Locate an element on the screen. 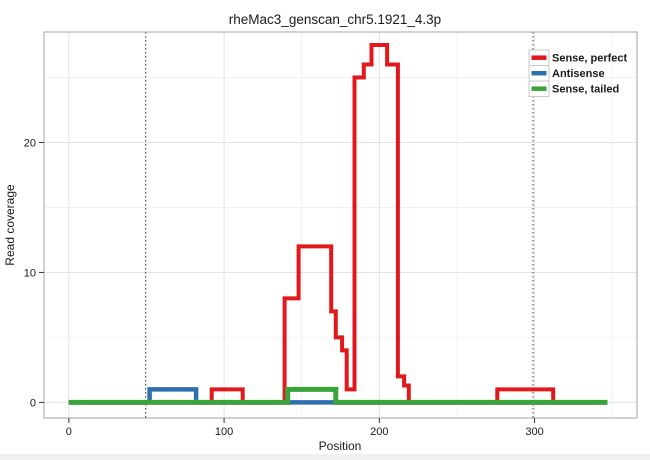 This screenshot has height=460, width=650. legend-label: Antisense is located at coordinates (578, 74).